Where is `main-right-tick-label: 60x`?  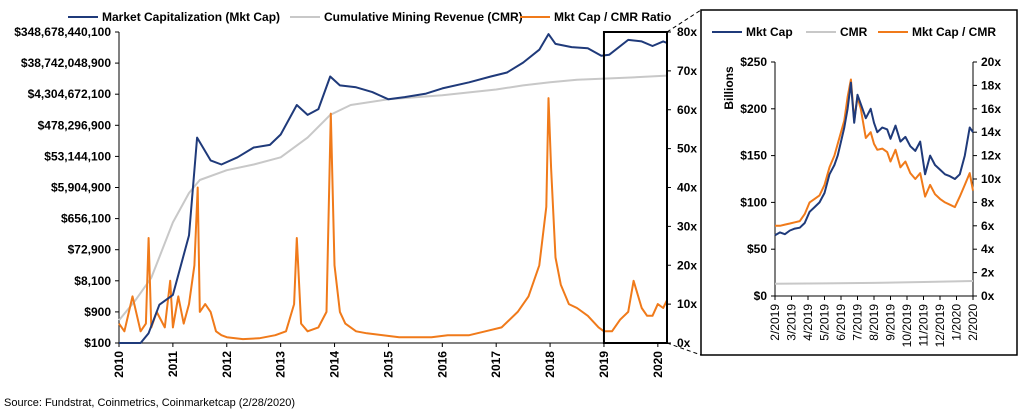 main-right-tick-label: 60x is located at coordinates (687, 110).